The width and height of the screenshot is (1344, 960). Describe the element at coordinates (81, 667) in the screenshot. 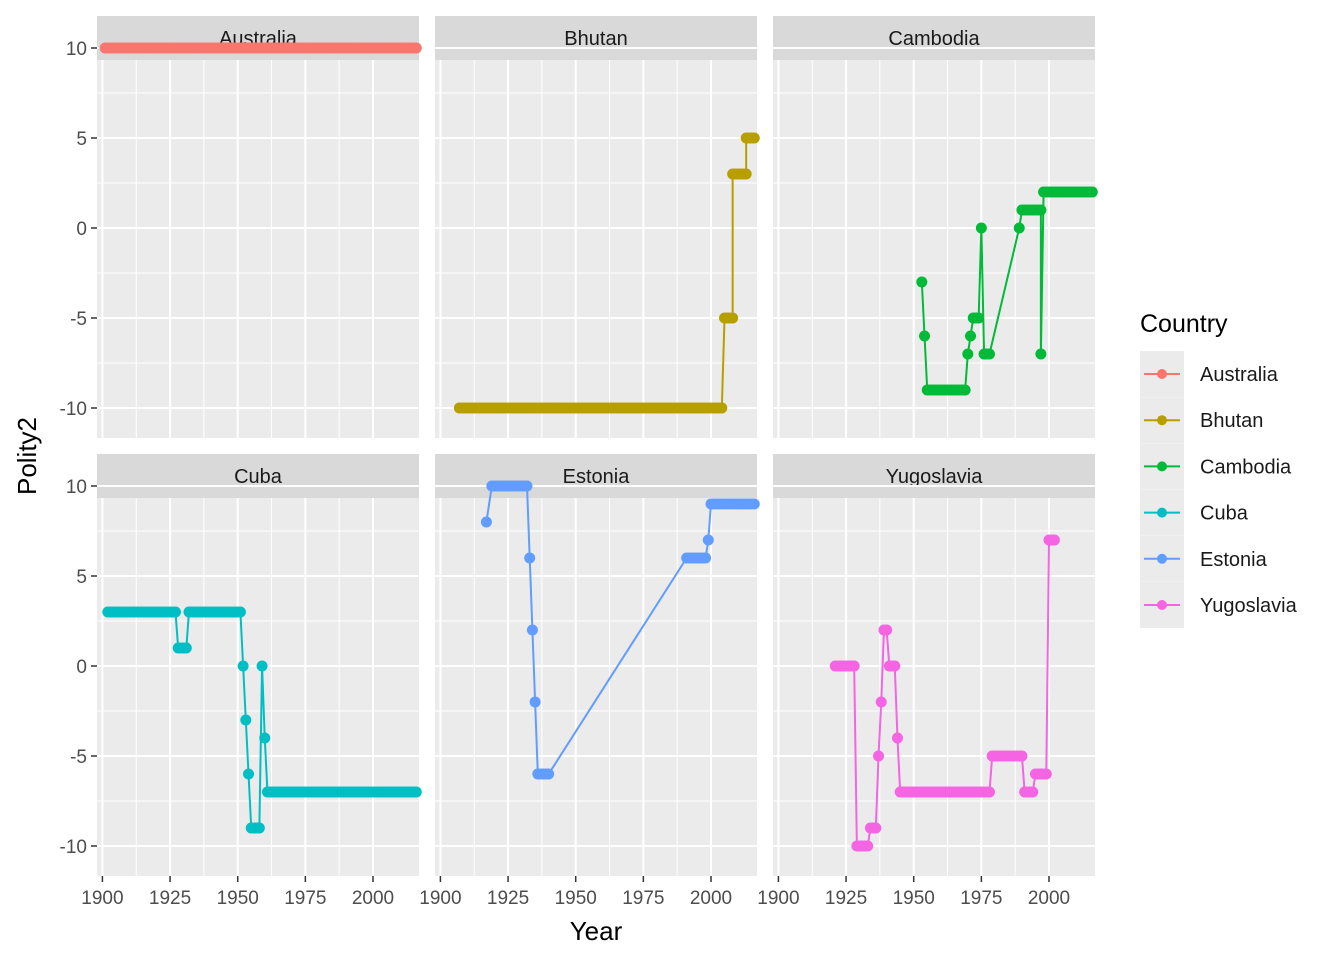

I see `y-tick-label: 0` at that location.